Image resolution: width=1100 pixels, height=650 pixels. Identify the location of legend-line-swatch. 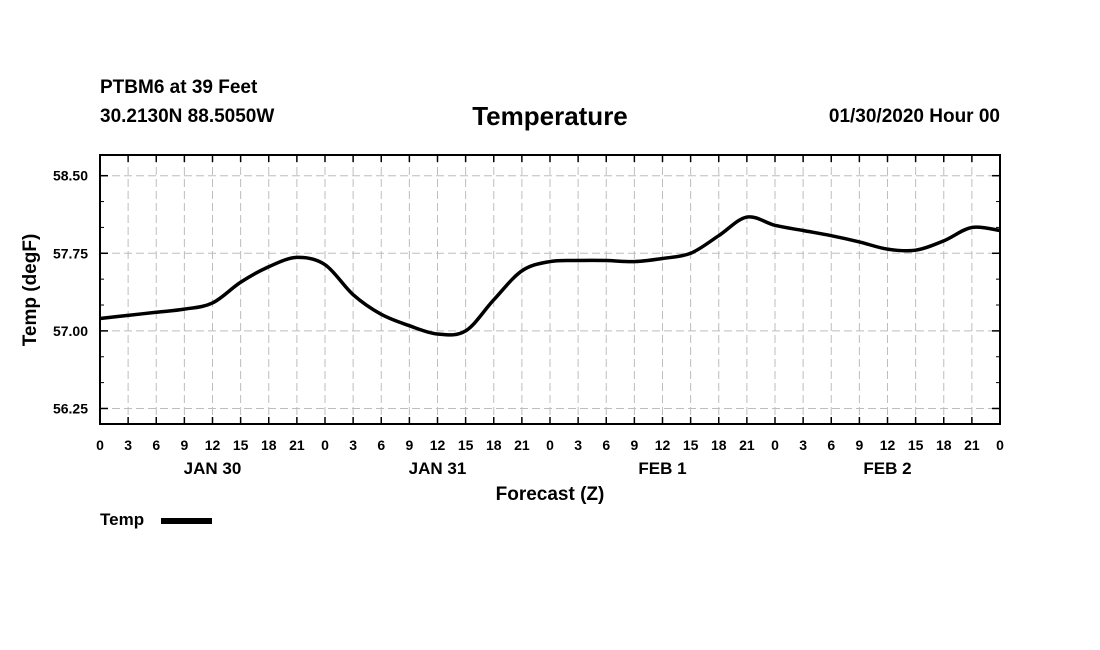
(186, 521).